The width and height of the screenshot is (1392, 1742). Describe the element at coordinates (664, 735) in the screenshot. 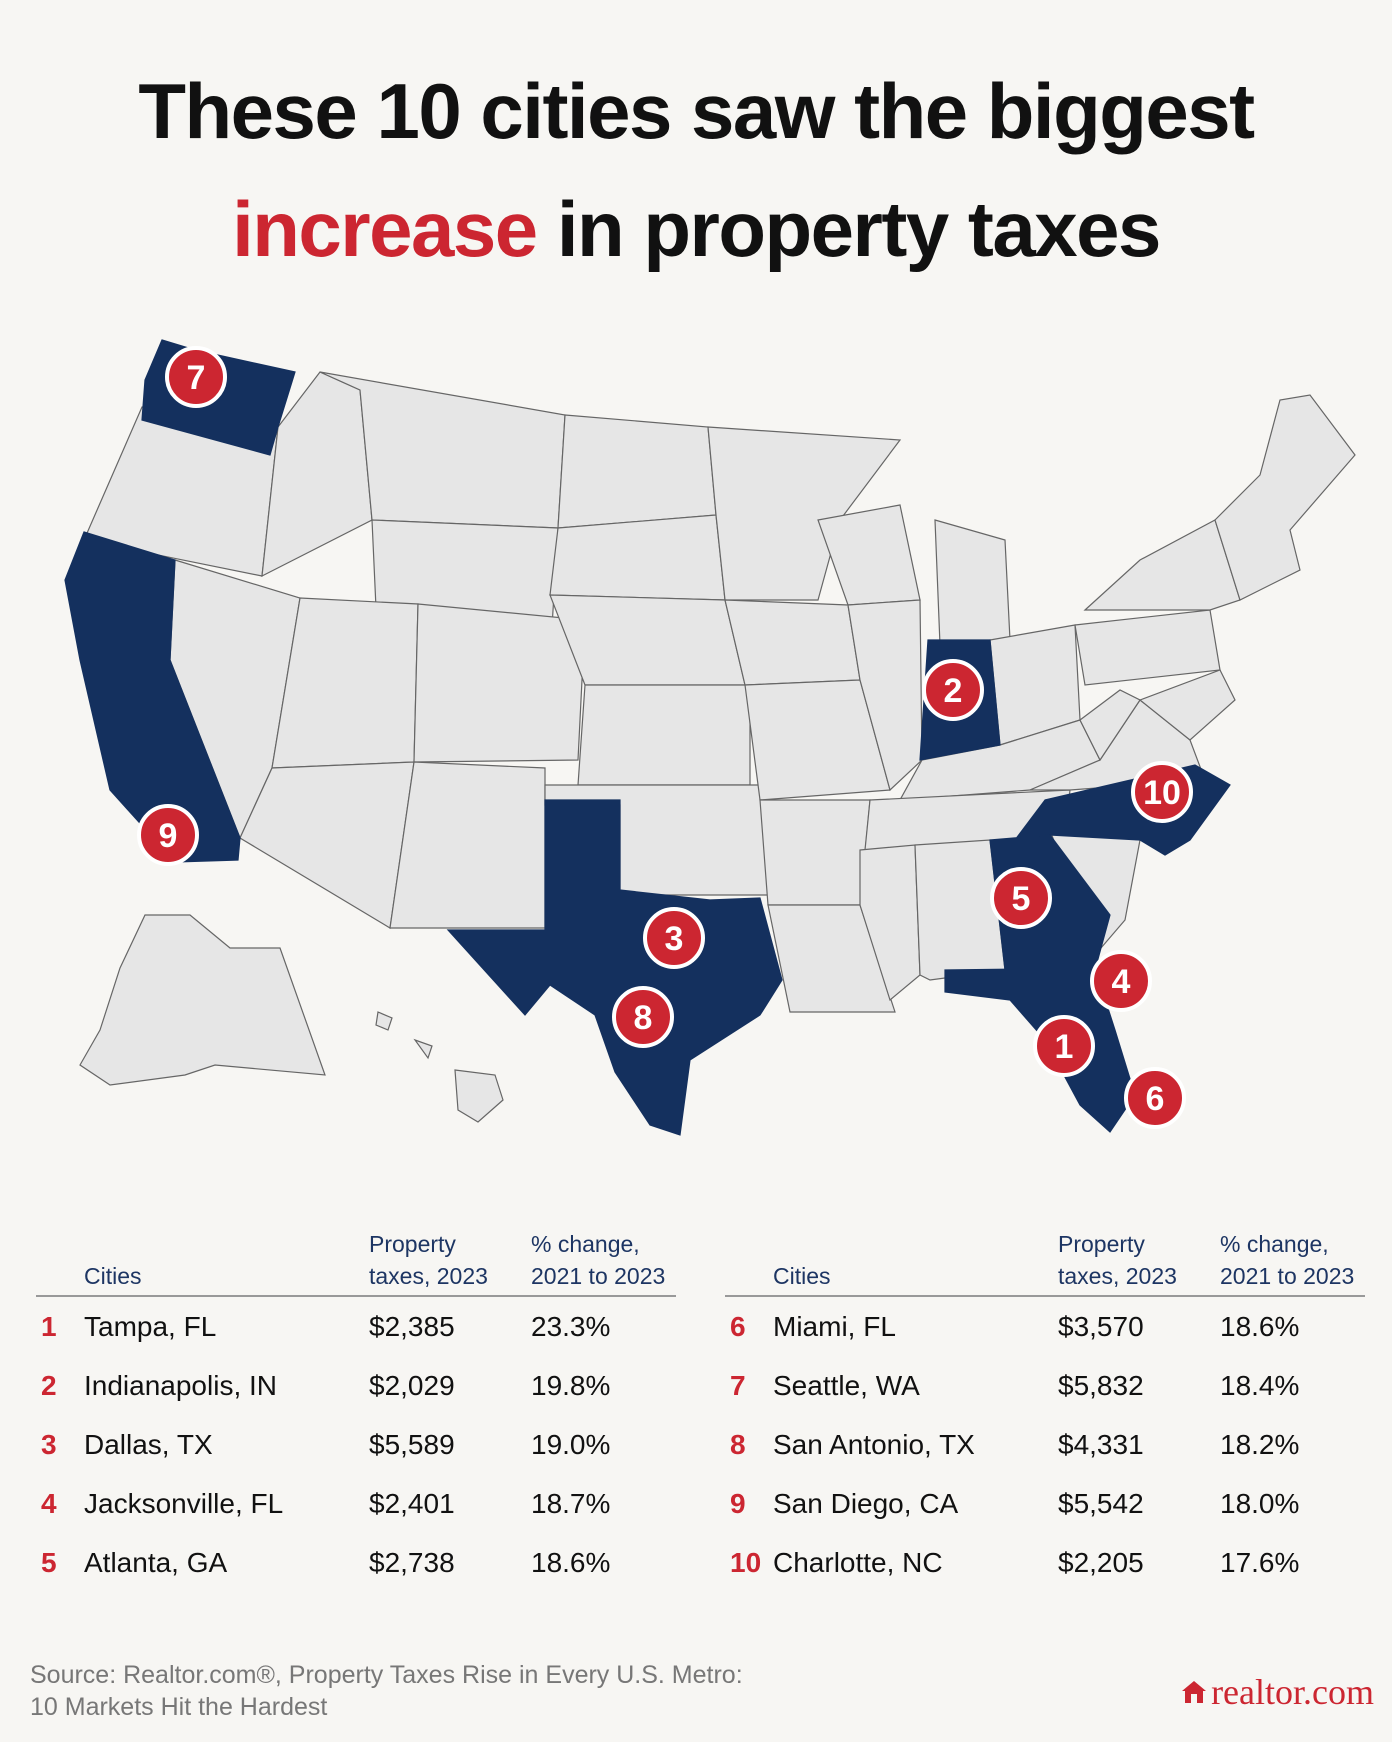

I see `state-kansas` at that location.